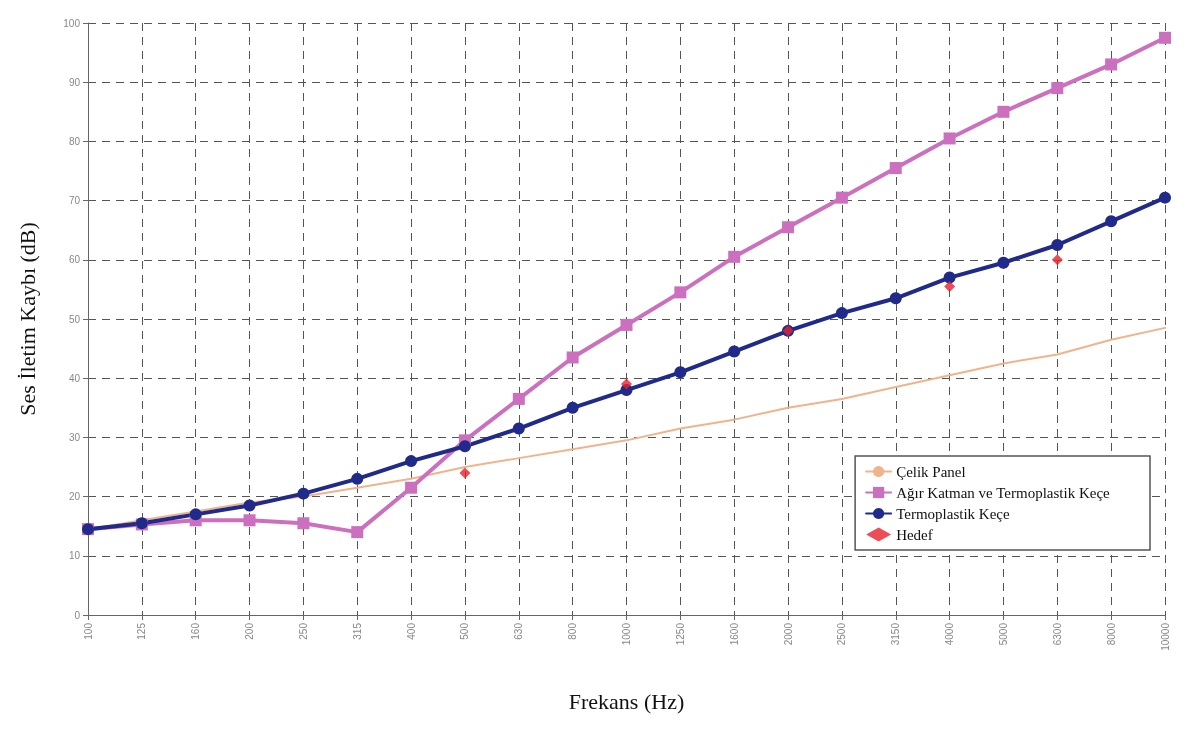 Image resolution: width=1188 pixels, height=733 pixels. What do you see at coordinates (626, 634) in the screenshot?
I see `x-tick-label: 1000` at bounding box center [626, 634].